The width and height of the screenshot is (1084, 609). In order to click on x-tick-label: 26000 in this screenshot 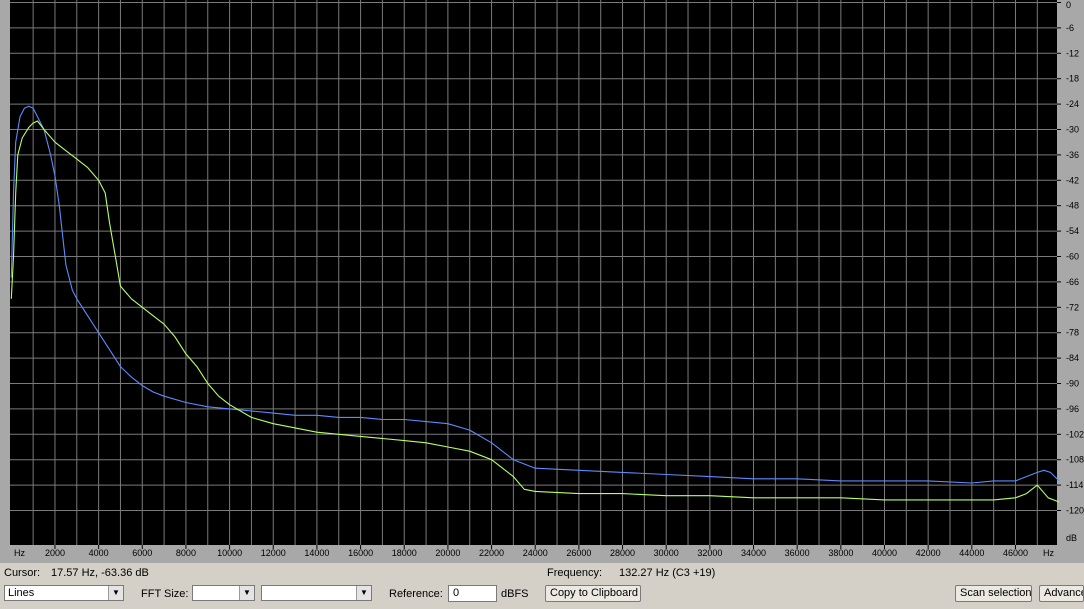, I will do `click(578, 553)`.